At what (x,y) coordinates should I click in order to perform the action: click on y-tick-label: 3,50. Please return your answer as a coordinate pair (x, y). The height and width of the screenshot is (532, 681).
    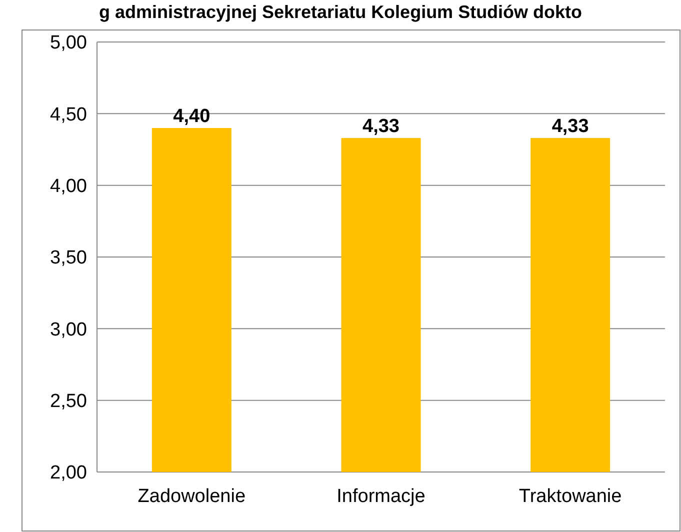
    Looking at the image, I should click on (68, 258).